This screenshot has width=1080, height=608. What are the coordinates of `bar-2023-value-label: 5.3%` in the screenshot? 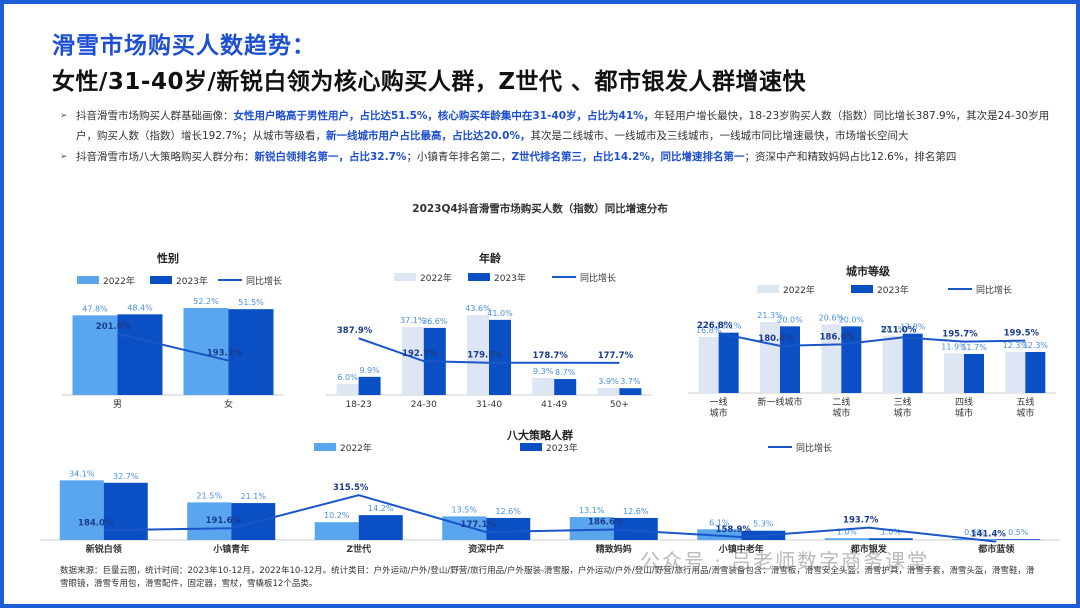 It's located at (763, 524).